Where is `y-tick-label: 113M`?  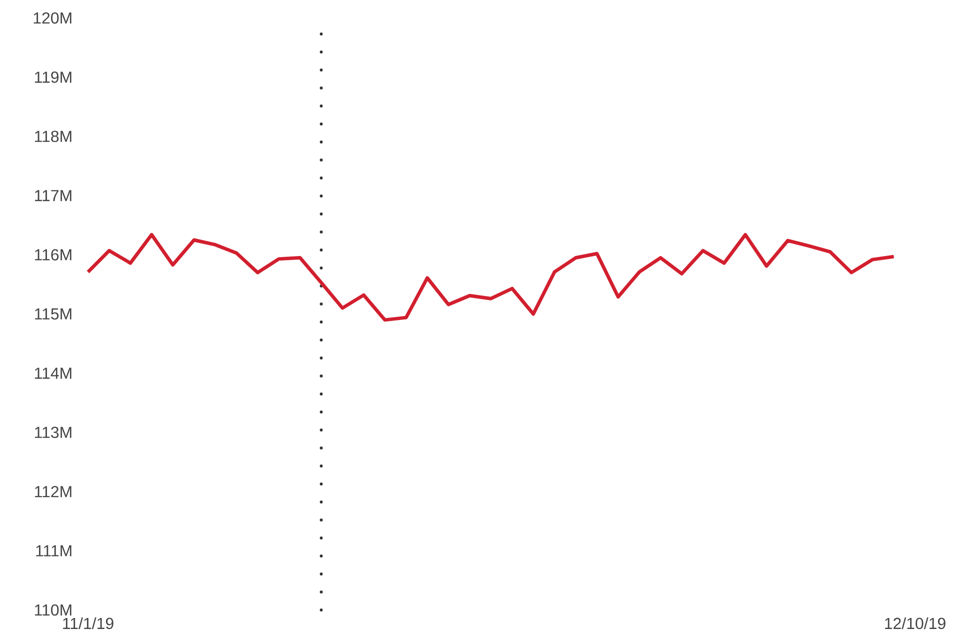
y-tick-label: 113M is located at coordinates (53, 432).